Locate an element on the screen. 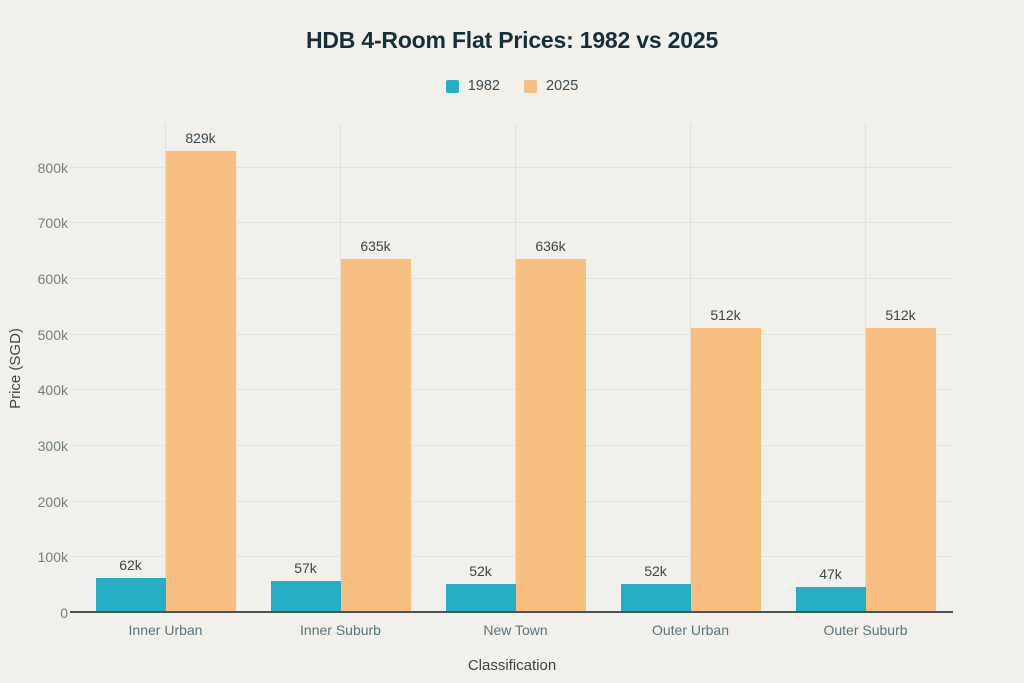 This screenshot has width=1024, height=683. bar-2025-Inner Urban: 829k is located at coordinates (200, 371).